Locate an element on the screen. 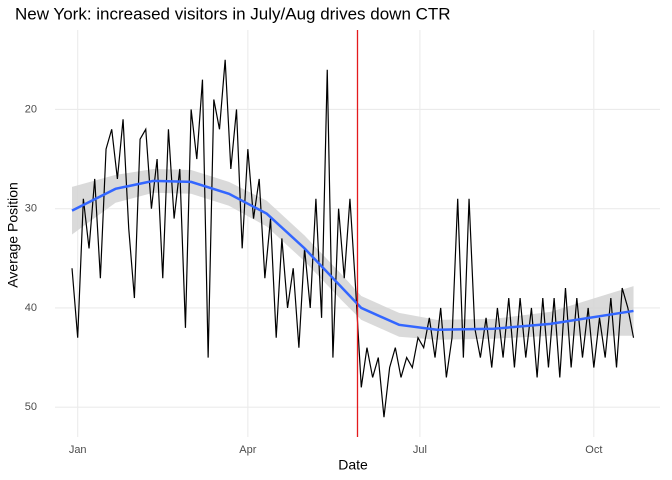 The width and height of the screenshot is (672, 480). y-tick-label: 30 is located at coordinates (31, 209).